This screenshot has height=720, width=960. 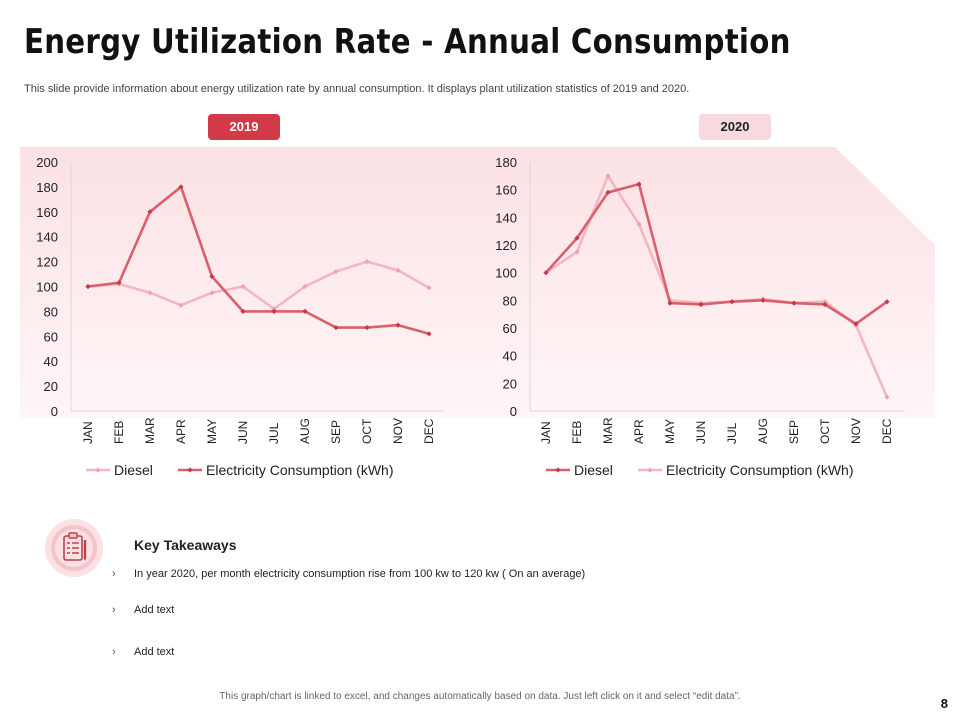 What do you see at coordinates (732, 433) in the screenshot?
I see `x-tick-label: JUL` at bounding box center [732, 433].